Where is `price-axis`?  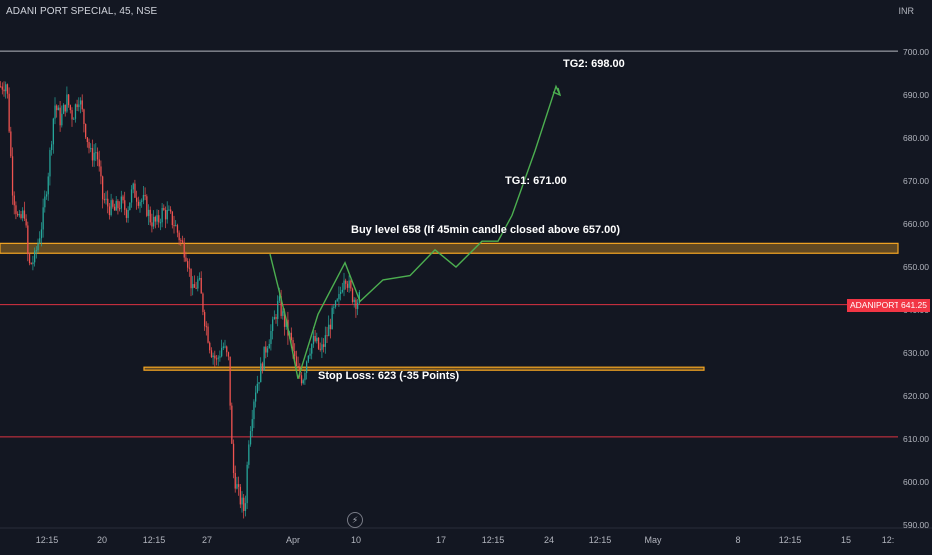
price-axis is located at coordinates (915, 275).